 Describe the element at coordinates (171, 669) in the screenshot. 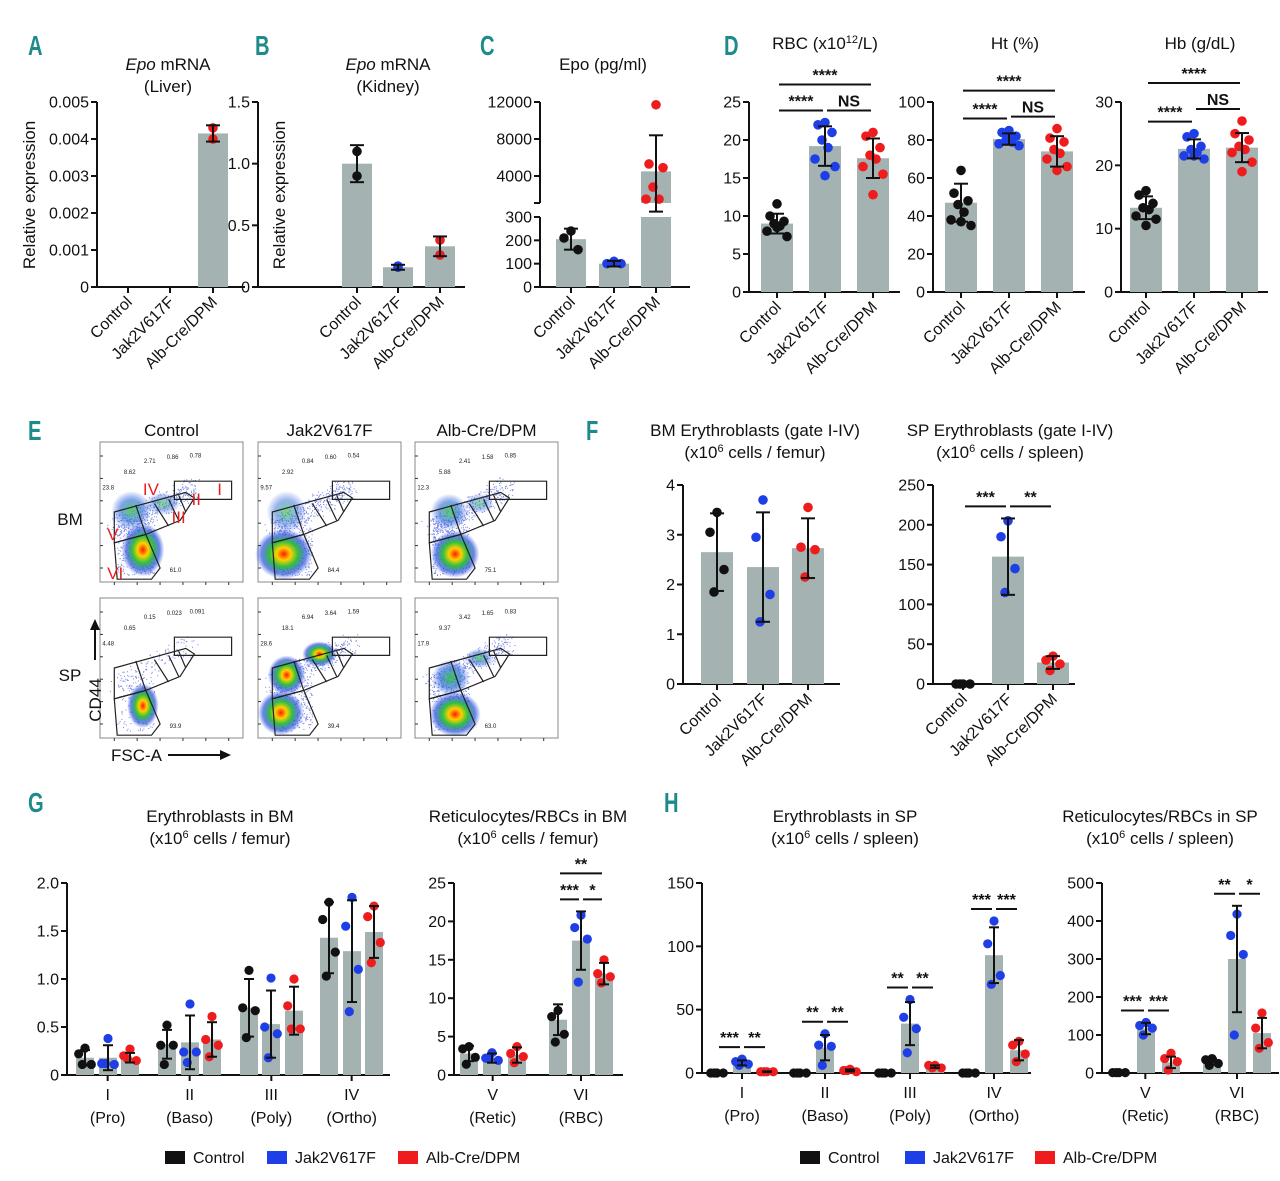

I see `flow-plot-sp-0: 0.15 0.023 0.091 0.65 4.48 93.9` at that location.